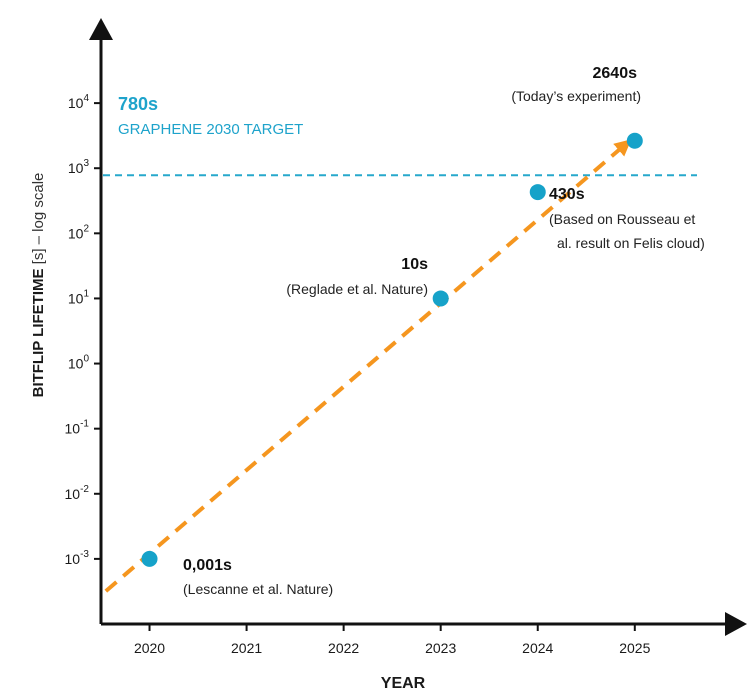  Describe the element at coordinates (149, 558) in the screenshot. I see `data-point-2020` at that location.